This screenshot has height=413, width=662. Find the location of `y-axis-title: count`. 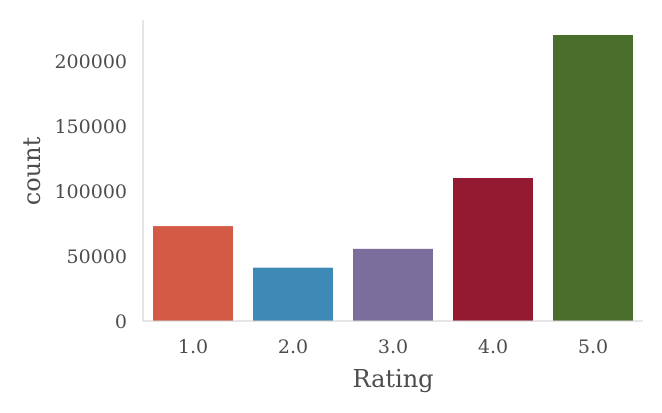

y-axis-title: count is located at coordinates (32, 170).